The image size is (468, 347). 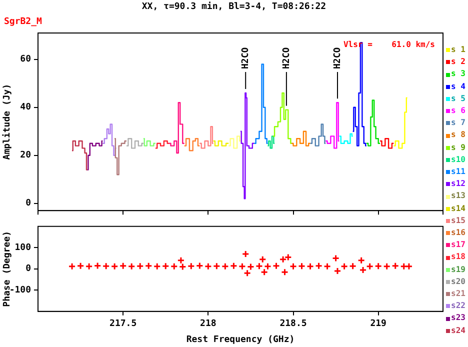 What do you see at coordinates (458, 86) in the screenshot?
I see `legend-label: s 4` at bounding box center [458, 86].